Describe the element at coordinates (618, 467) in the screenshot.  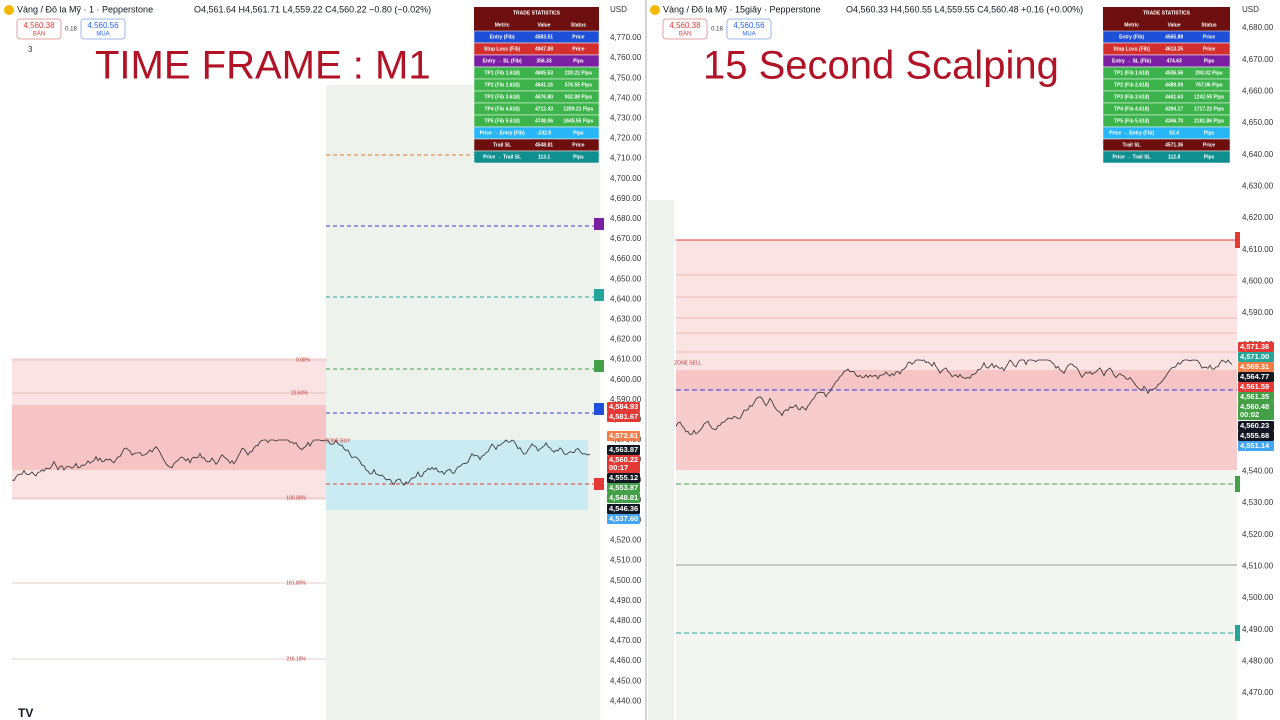
I see `countdown: 00:17` at that location.